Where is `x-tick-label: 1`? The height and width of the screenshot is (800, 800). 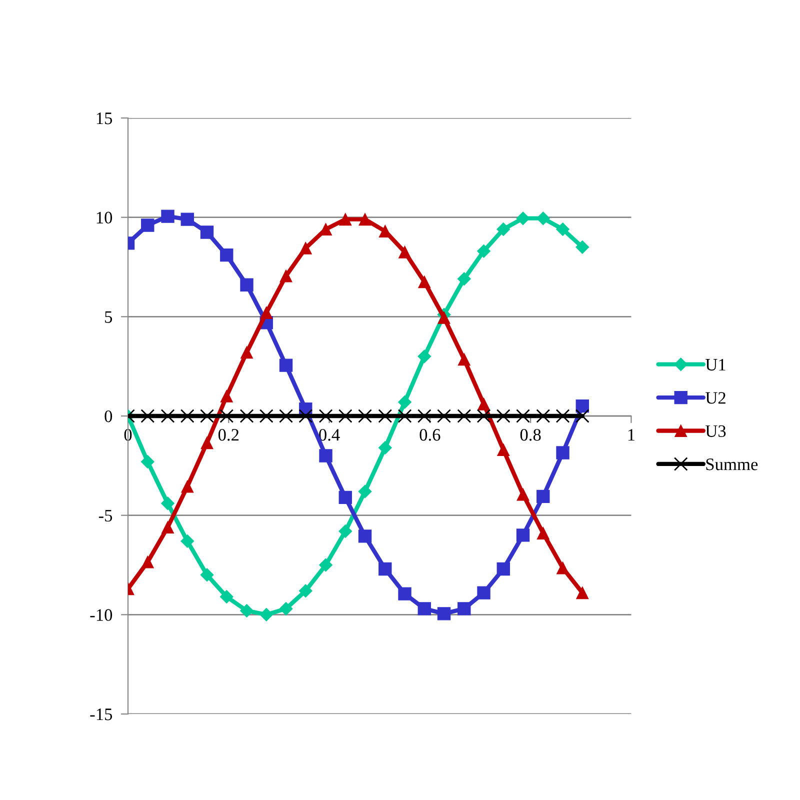
x-tick-label: 1 is located at coordinates (631, 435).